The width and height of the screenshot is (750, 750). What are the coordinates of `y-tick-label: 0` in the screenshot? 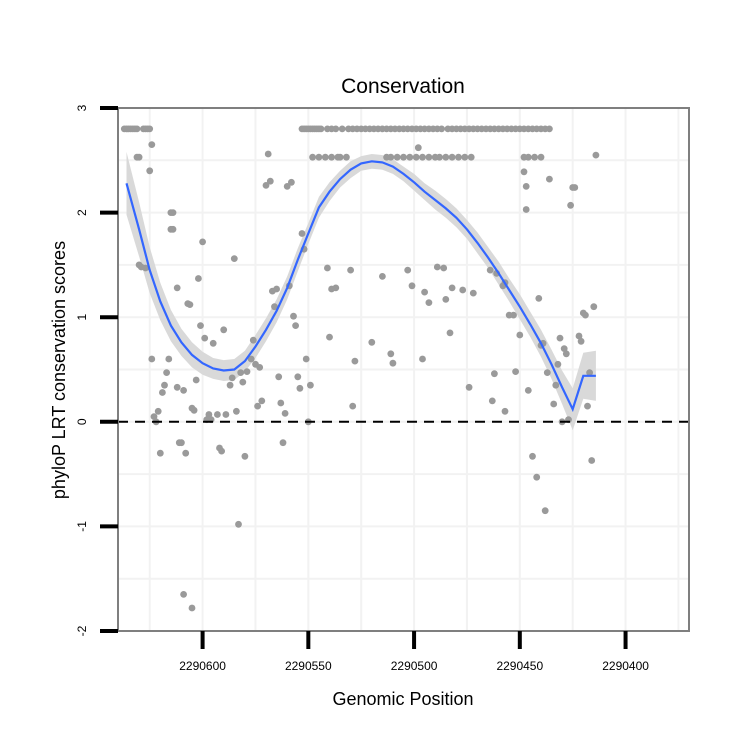 It's located at (82, 421).